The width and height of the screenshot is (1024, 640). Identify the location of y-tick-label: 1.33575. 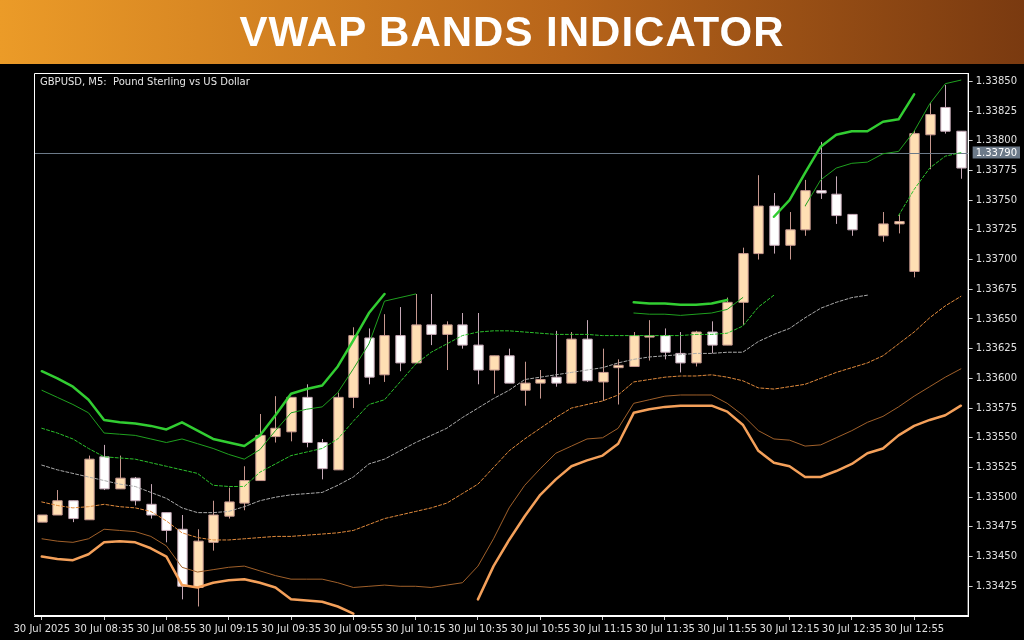
(996, 407).